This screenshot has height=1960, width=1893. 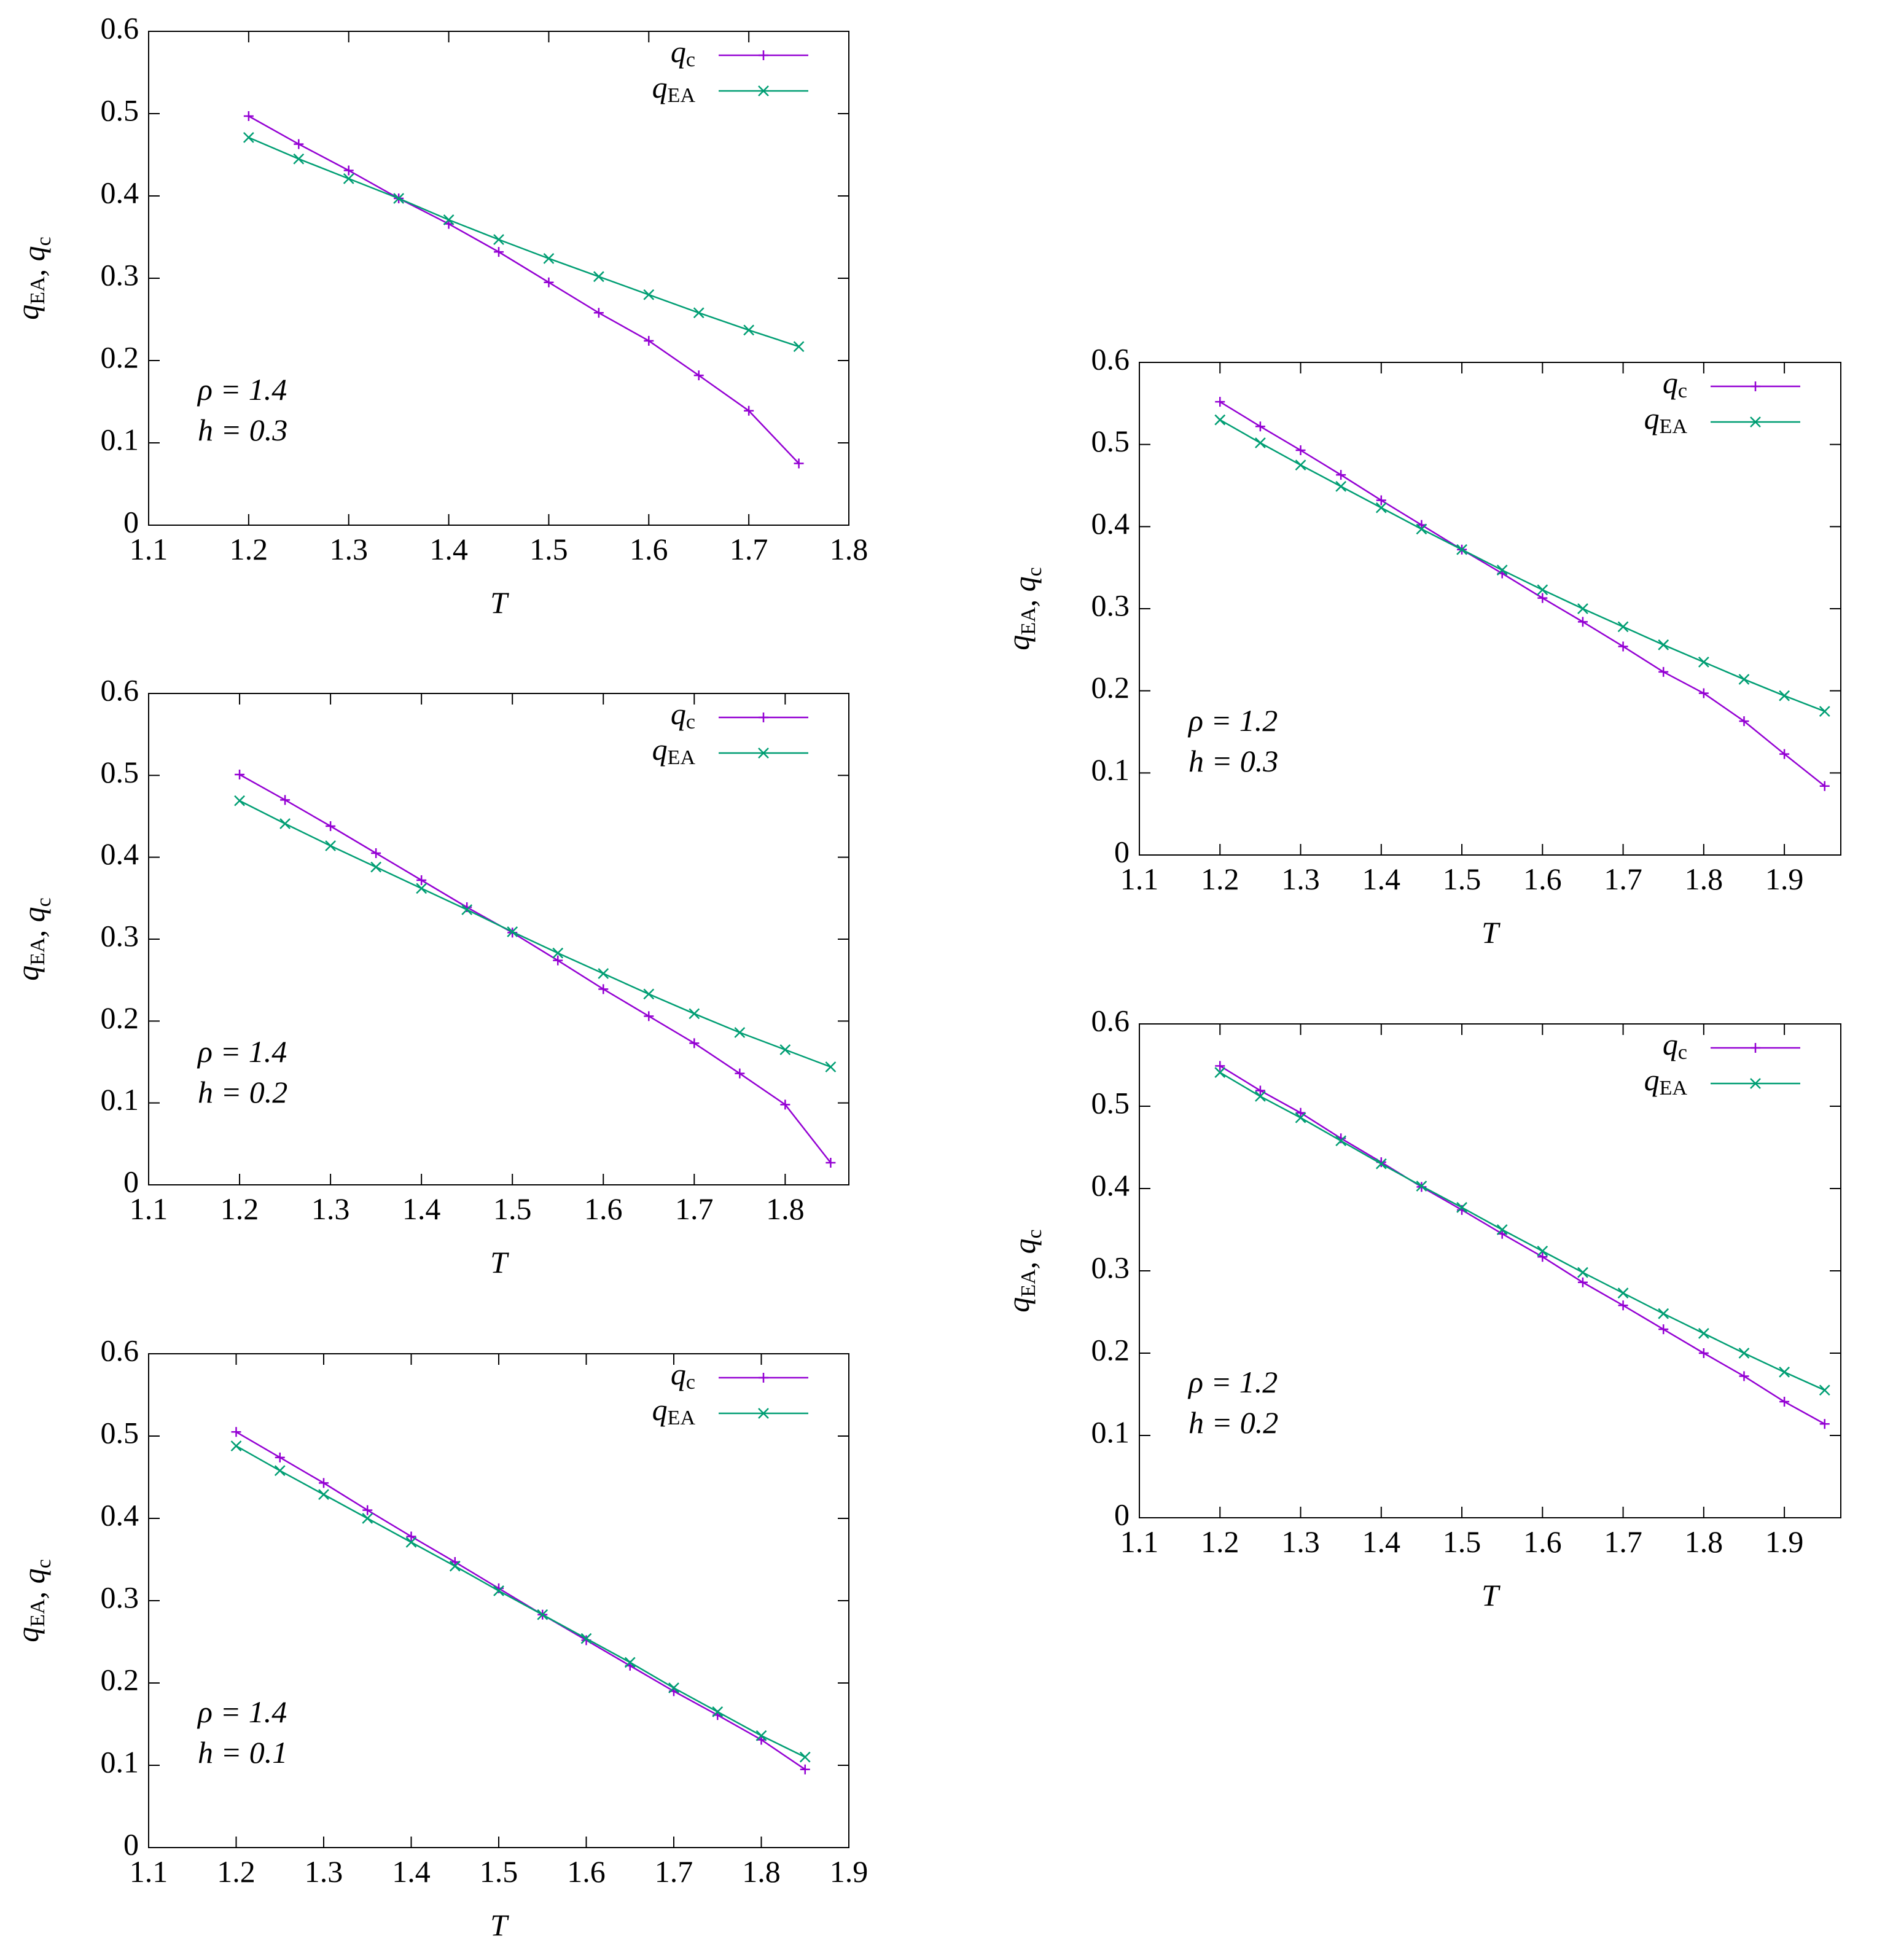 What do you see at coordinates (120, 1099) in the screenshot?
I see `y-tick-label: 0.1` at bounding box center [120, 1099].